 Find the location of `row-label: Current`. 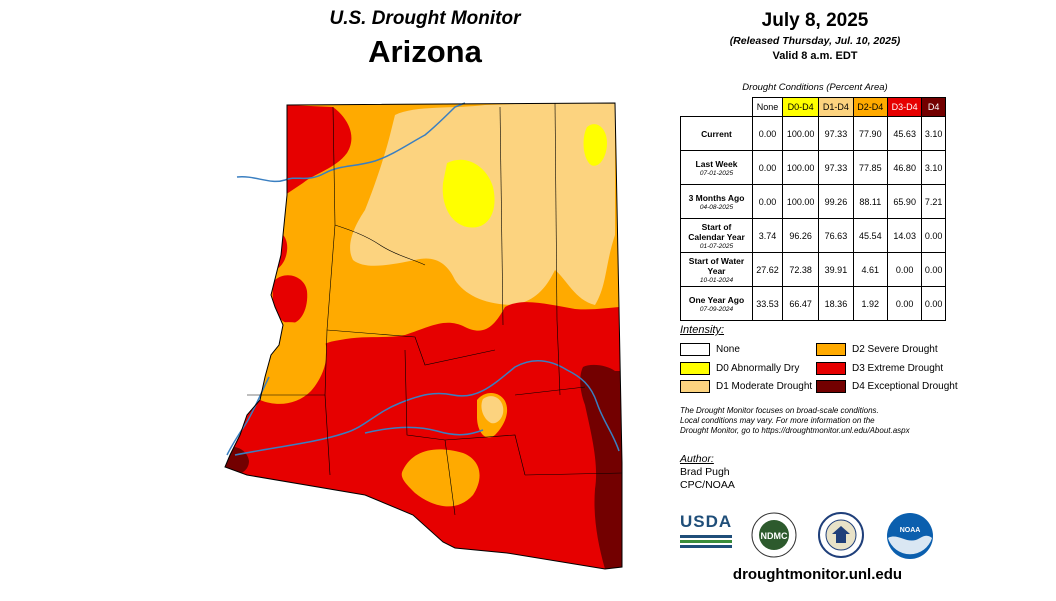

row-label: Current is located at coordinates (716, 133).